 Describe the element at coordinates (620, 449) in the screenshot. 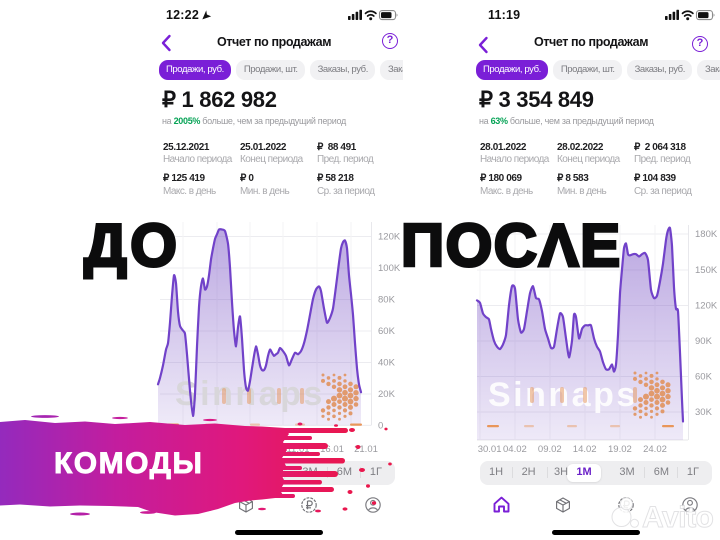

I see `svg-text: 19.02` at that location.